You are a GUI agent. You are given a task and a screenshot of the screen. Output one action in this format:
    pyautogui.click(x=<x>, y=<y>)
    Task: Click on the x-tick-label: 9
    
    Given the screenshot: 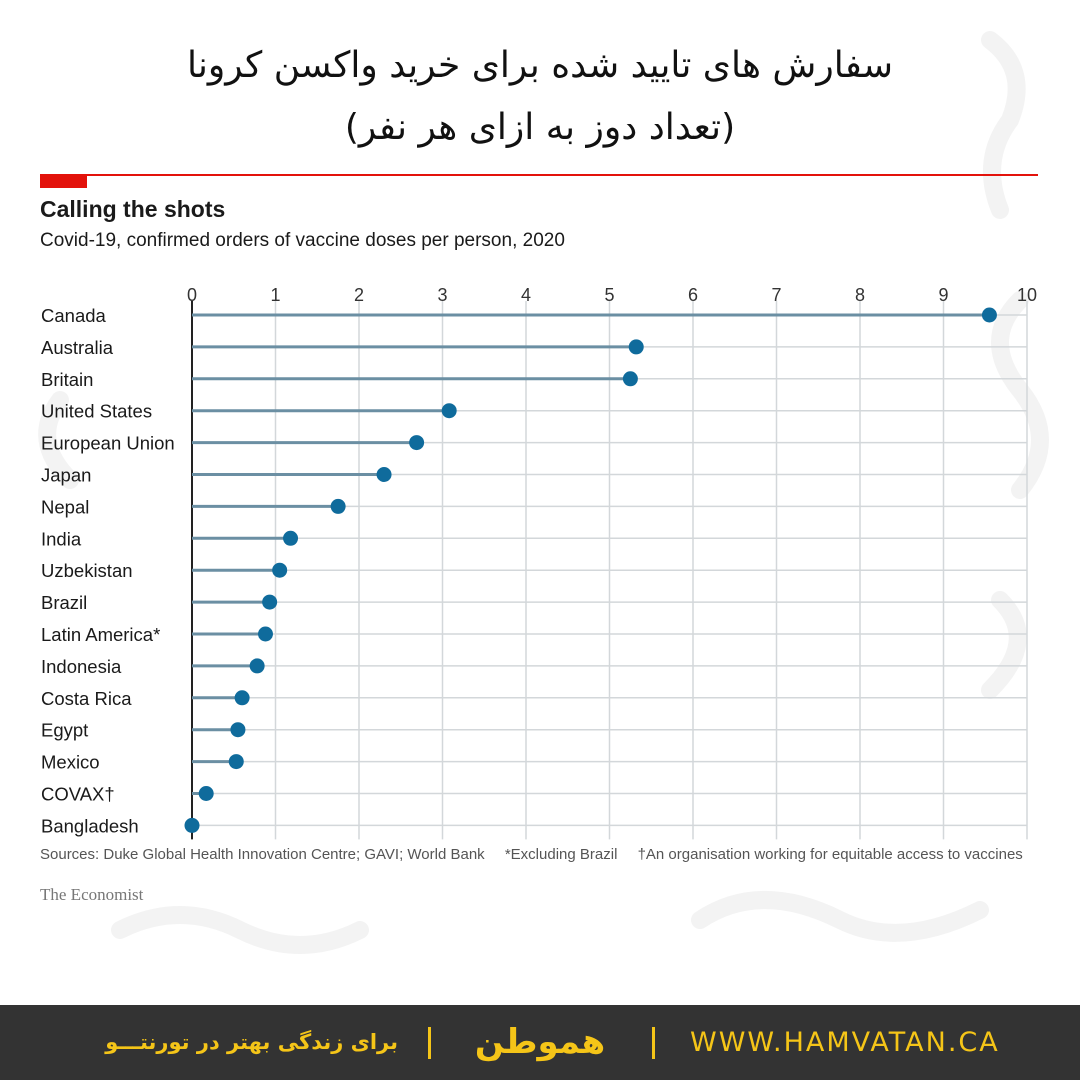 What is the action you would take?
    pyautogui.click(x=943, y=295)
    